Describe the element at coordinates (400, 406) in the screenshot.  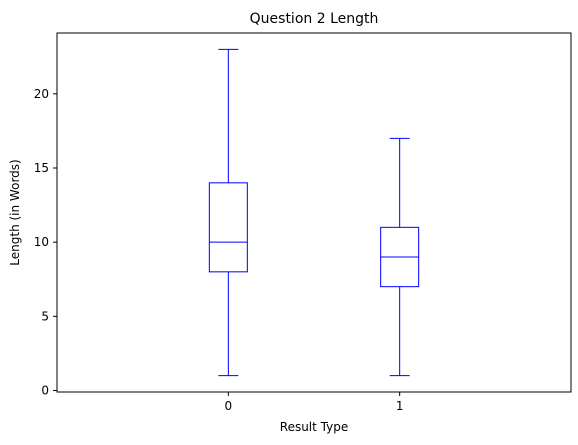
I see `x-tick-label: 1` at that location.